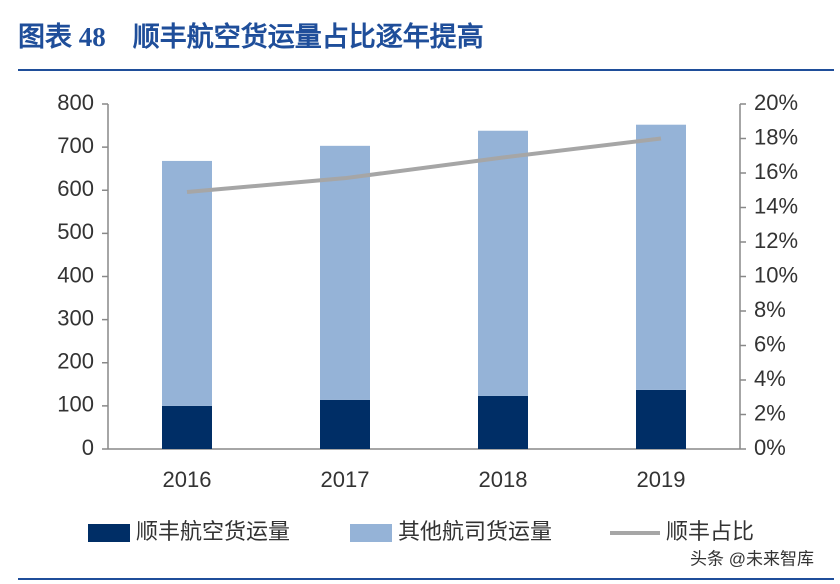  I want to click on x-tick-label: 2016, so click(187, 479).